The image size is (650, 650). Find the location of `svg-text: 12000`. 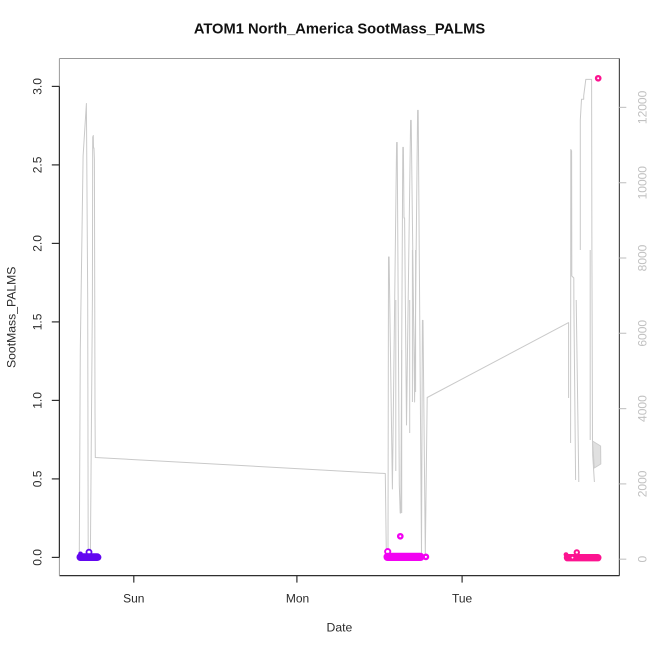

svg-text: 12000 is located at coordinates (643, 107).